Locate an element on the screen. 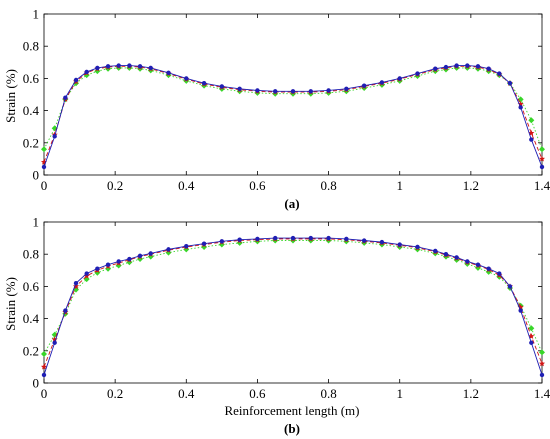  panel-b-xtick-label: 1.4 is located at coordinates (542, 393).